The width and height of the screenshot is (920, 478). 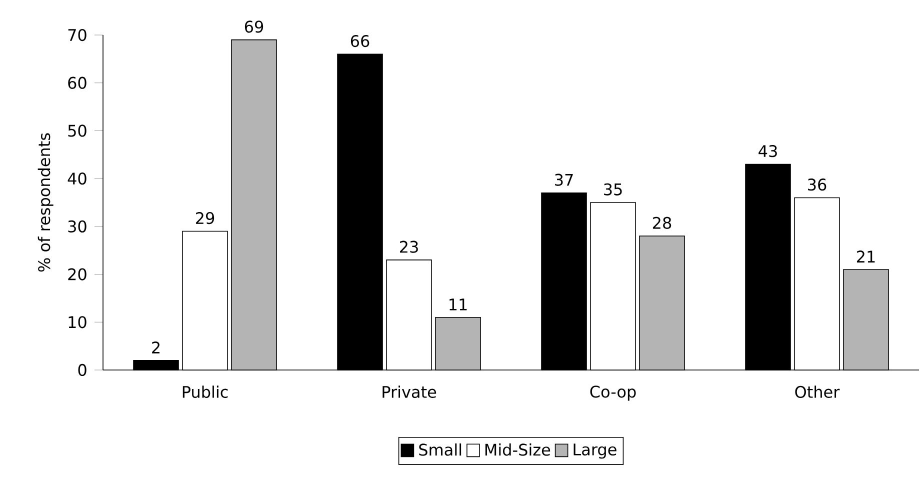 What do you see at coordinates (77, 178) in the screenshot?
I see `y-tick-label: 40` at bounding box center [77, 178].